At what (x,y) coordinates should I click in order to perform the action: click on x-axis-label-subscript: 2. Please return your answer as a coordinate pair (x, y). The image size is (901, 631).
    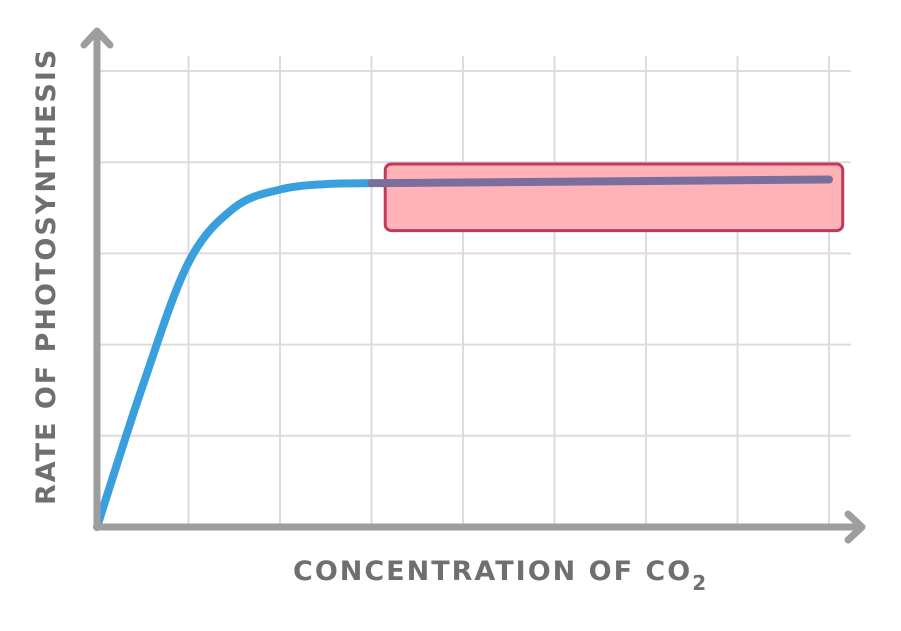
    Looking at the image, I should click on (700, 583).